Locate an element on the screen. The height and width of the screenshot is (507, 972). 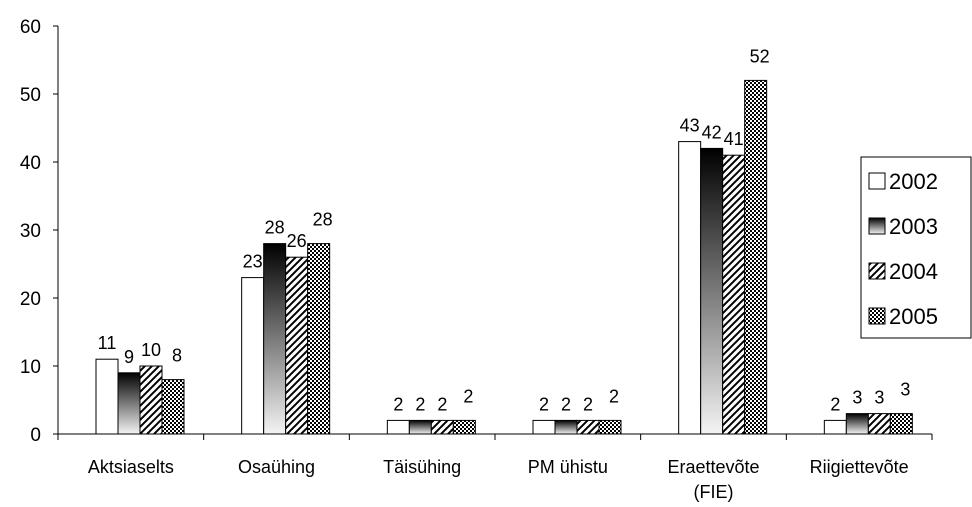
legend-label-2004: 2004 is located at coordinates (913, 271).